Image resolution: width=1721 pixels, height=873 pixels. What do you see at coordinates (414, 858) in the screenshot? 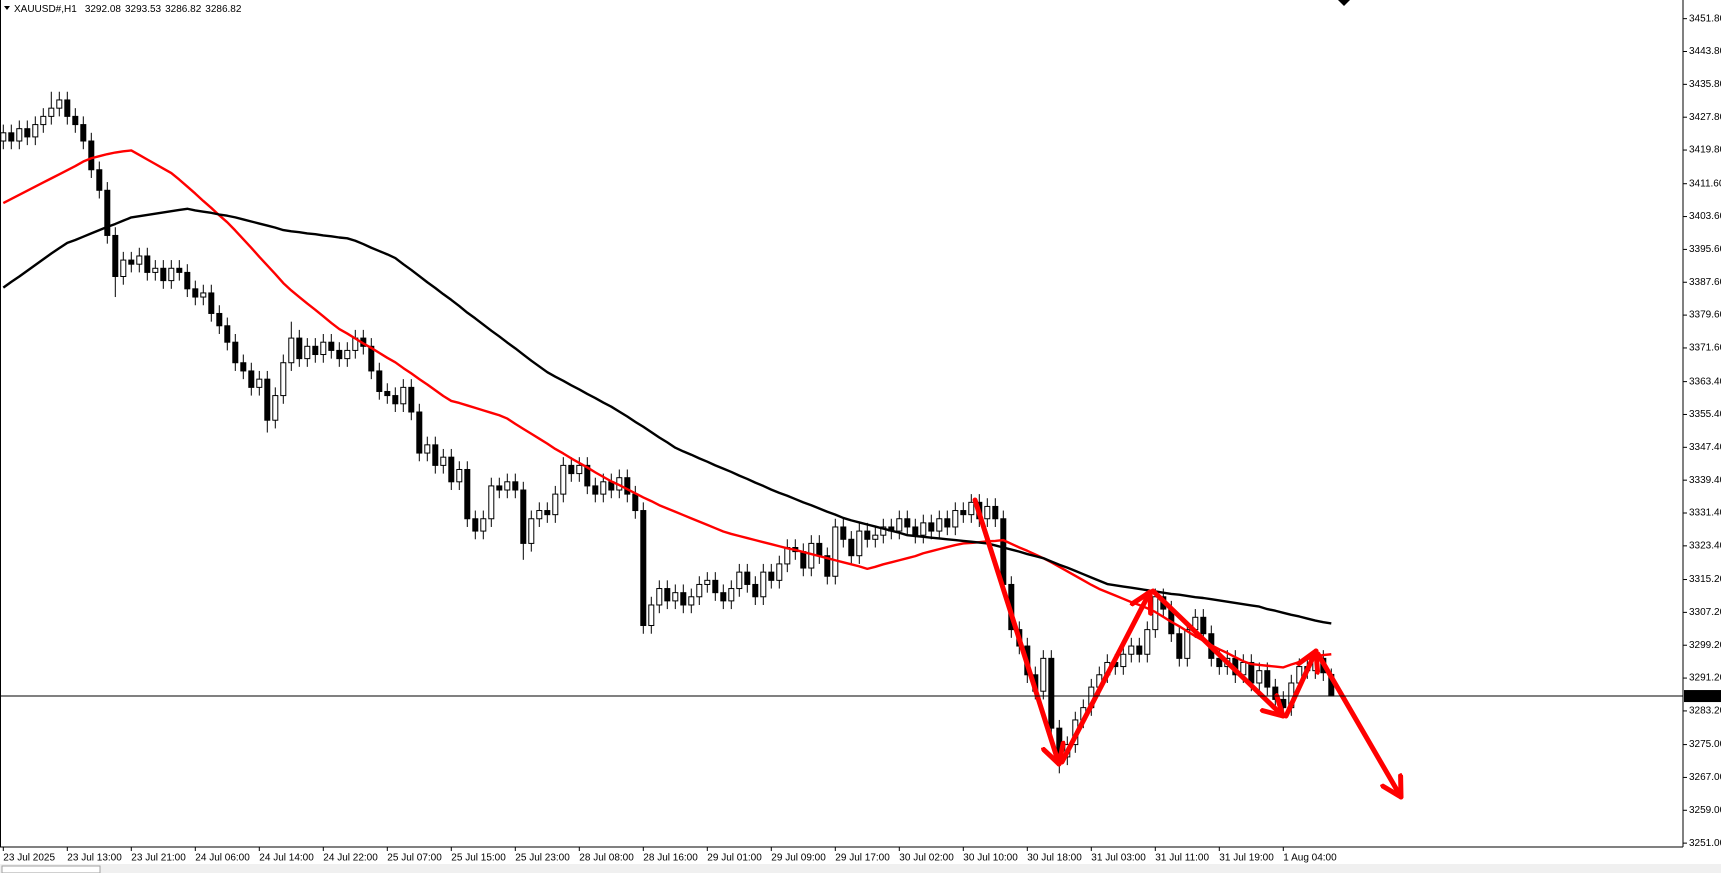
I see `x-tick-label: 25 Jul 07:00` at bounding box center [414, 858].